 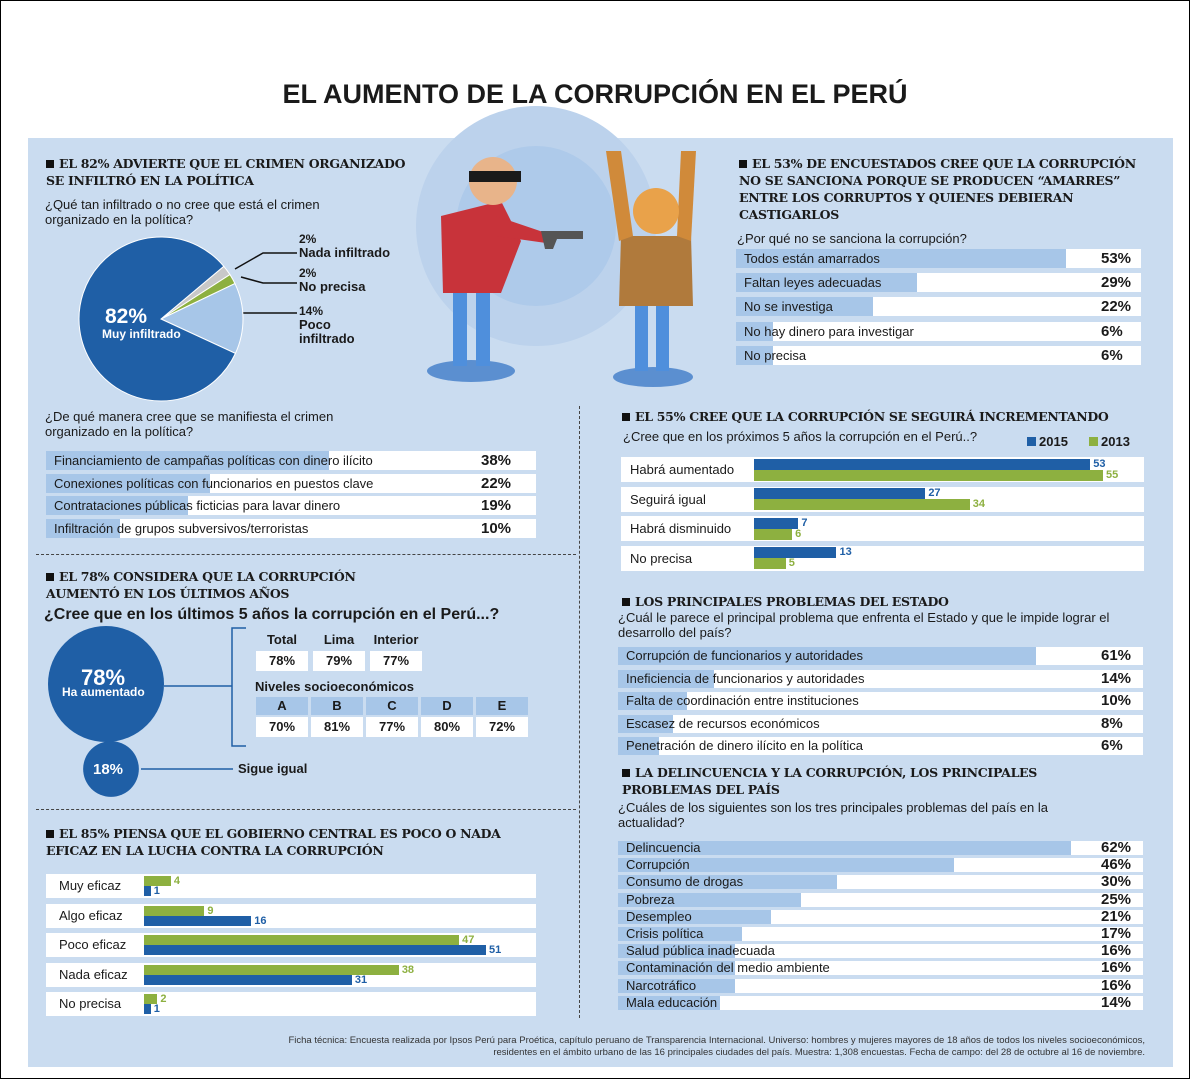 I want to click on table-header: E, so click(x=502, y=705).